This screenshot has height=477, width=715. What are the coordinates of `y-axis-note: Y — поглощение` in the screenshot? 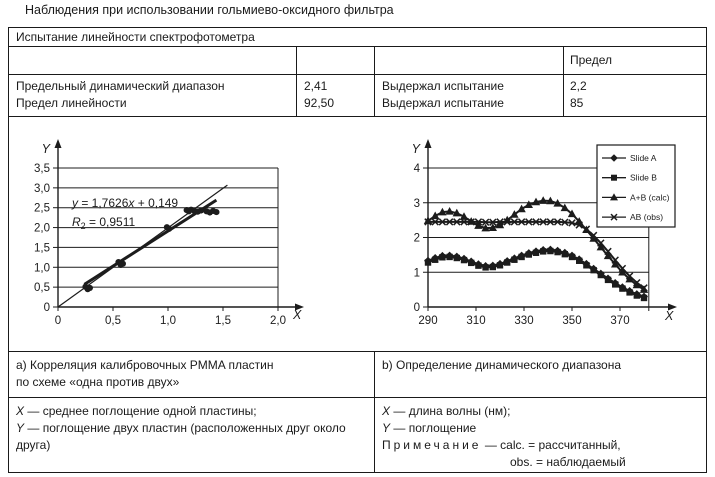 It's located at (429, 428).